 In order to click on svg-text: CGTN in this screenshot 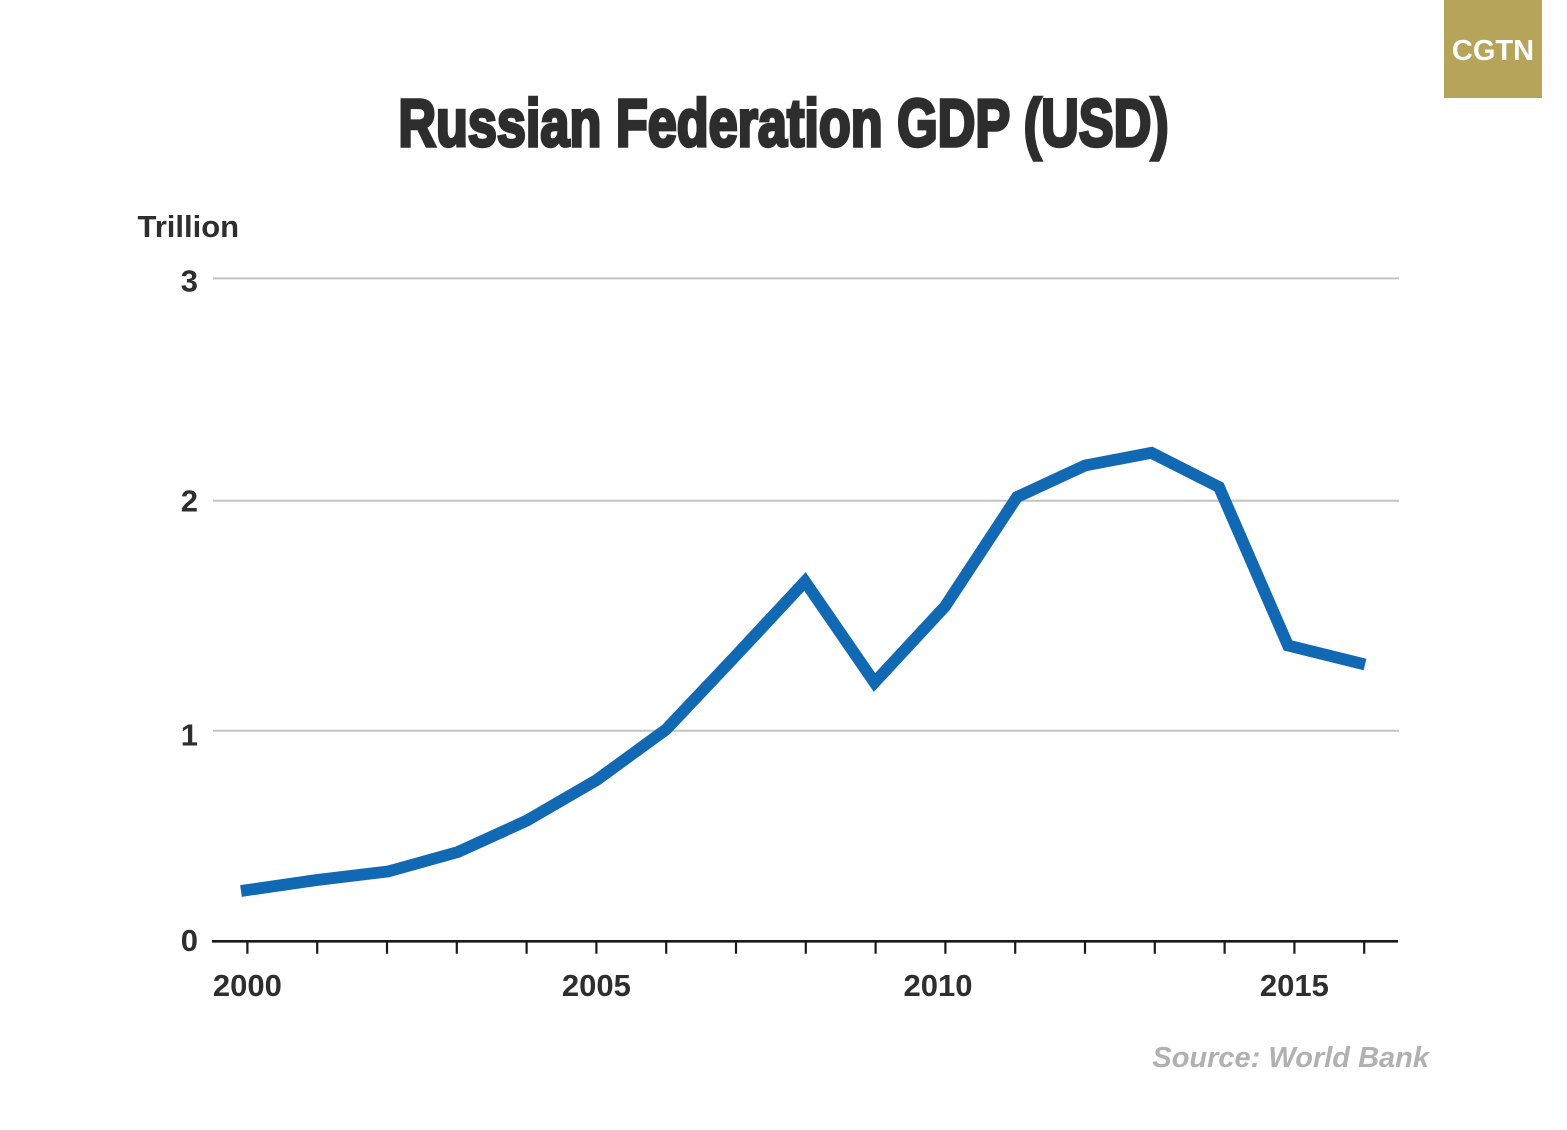, I will do `click(1493, 51)`.